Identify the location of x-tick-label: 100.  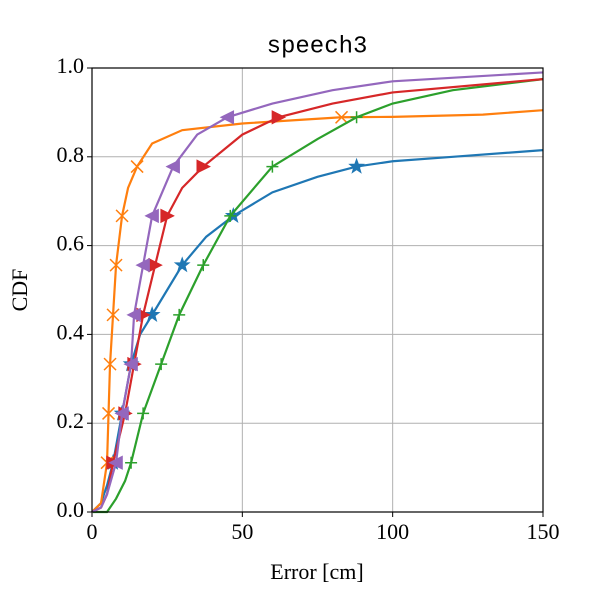
(392, 531).